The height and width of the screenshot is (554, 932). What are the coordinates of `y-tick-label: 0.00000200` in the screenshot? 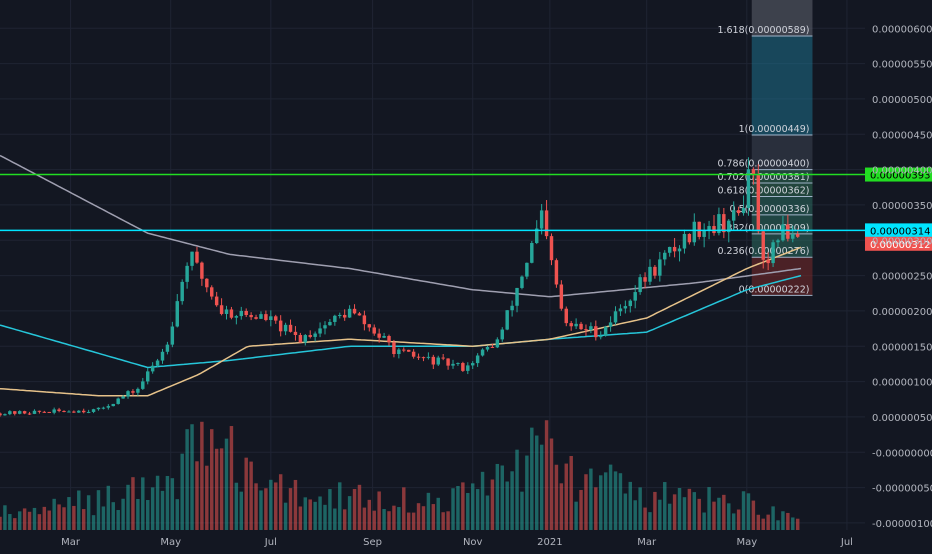 It's located at (902, 312).